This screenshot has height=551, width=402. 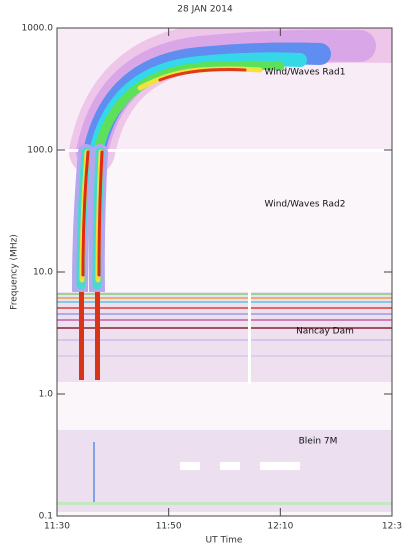 I want to click on x-axis-label: UT Time, so click(x=224, y=541).